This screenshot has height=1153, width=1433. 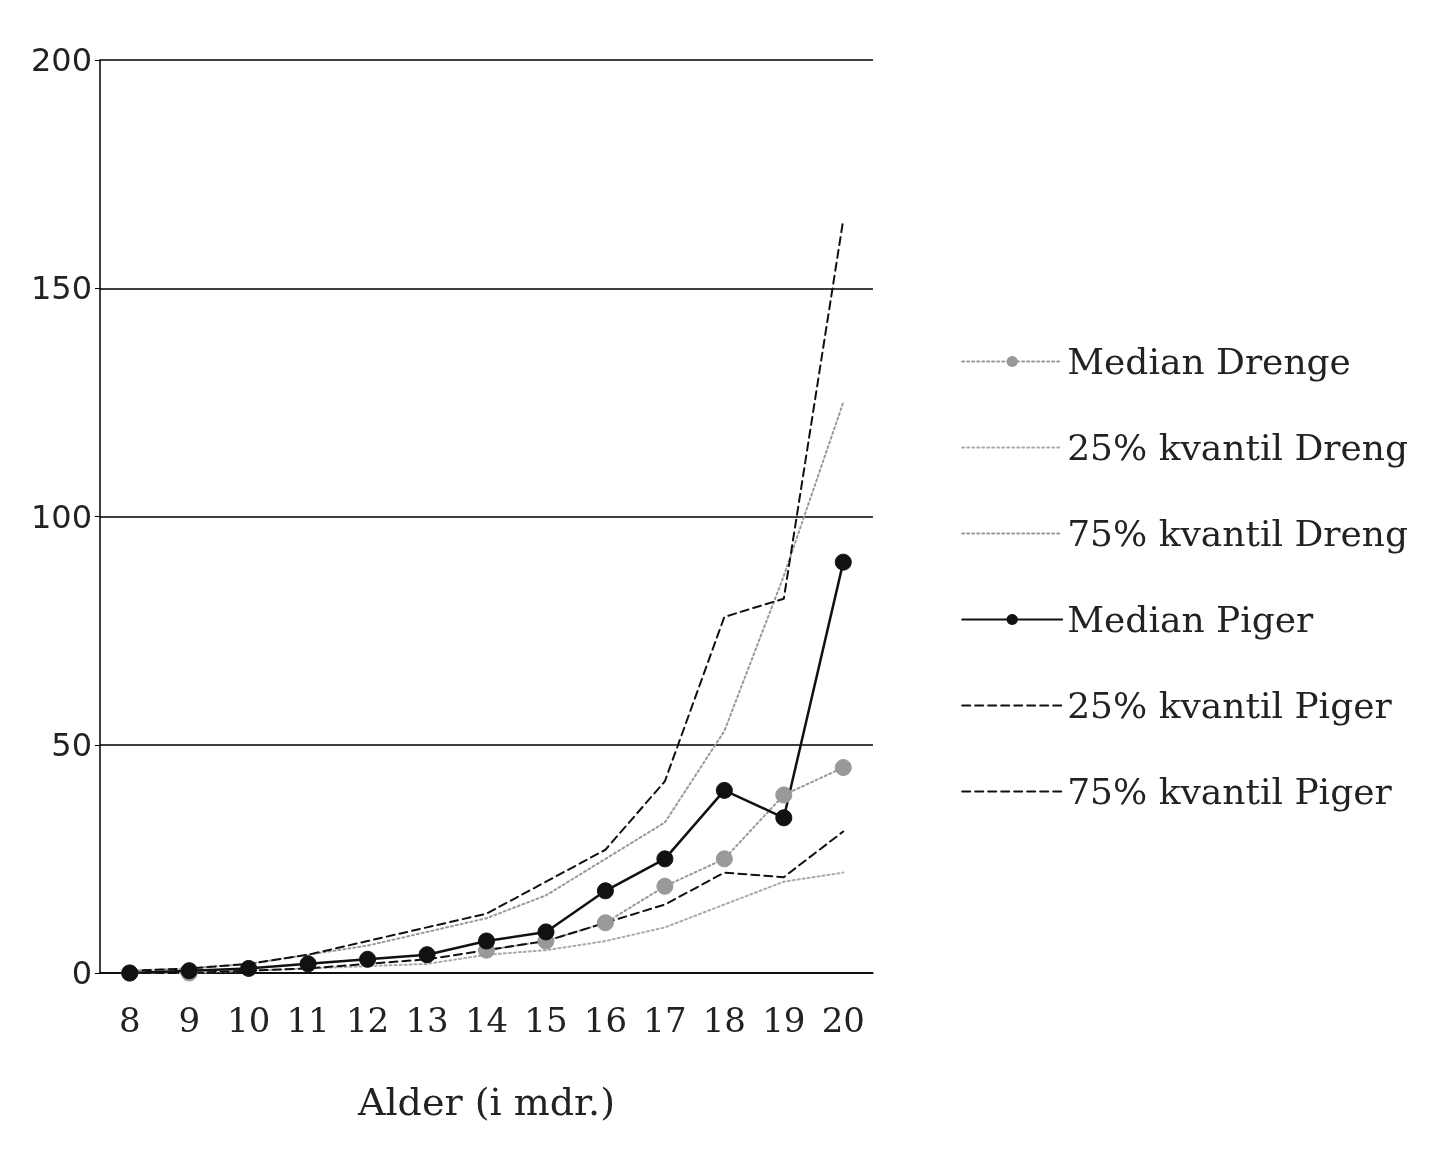 What do you see at coordinates (486, 1020) in the screenshot?
I see `x-tick-label: 14` at bounding box center [486, 1020].